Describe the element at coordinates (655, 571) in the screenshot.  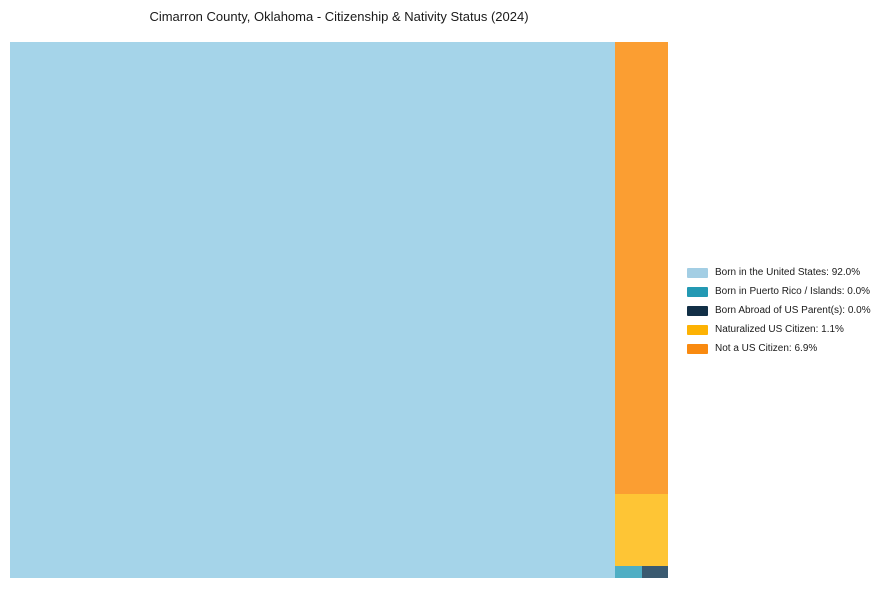
I see `treemap-tile-born-abroad-of-us-parent-s` at that location.